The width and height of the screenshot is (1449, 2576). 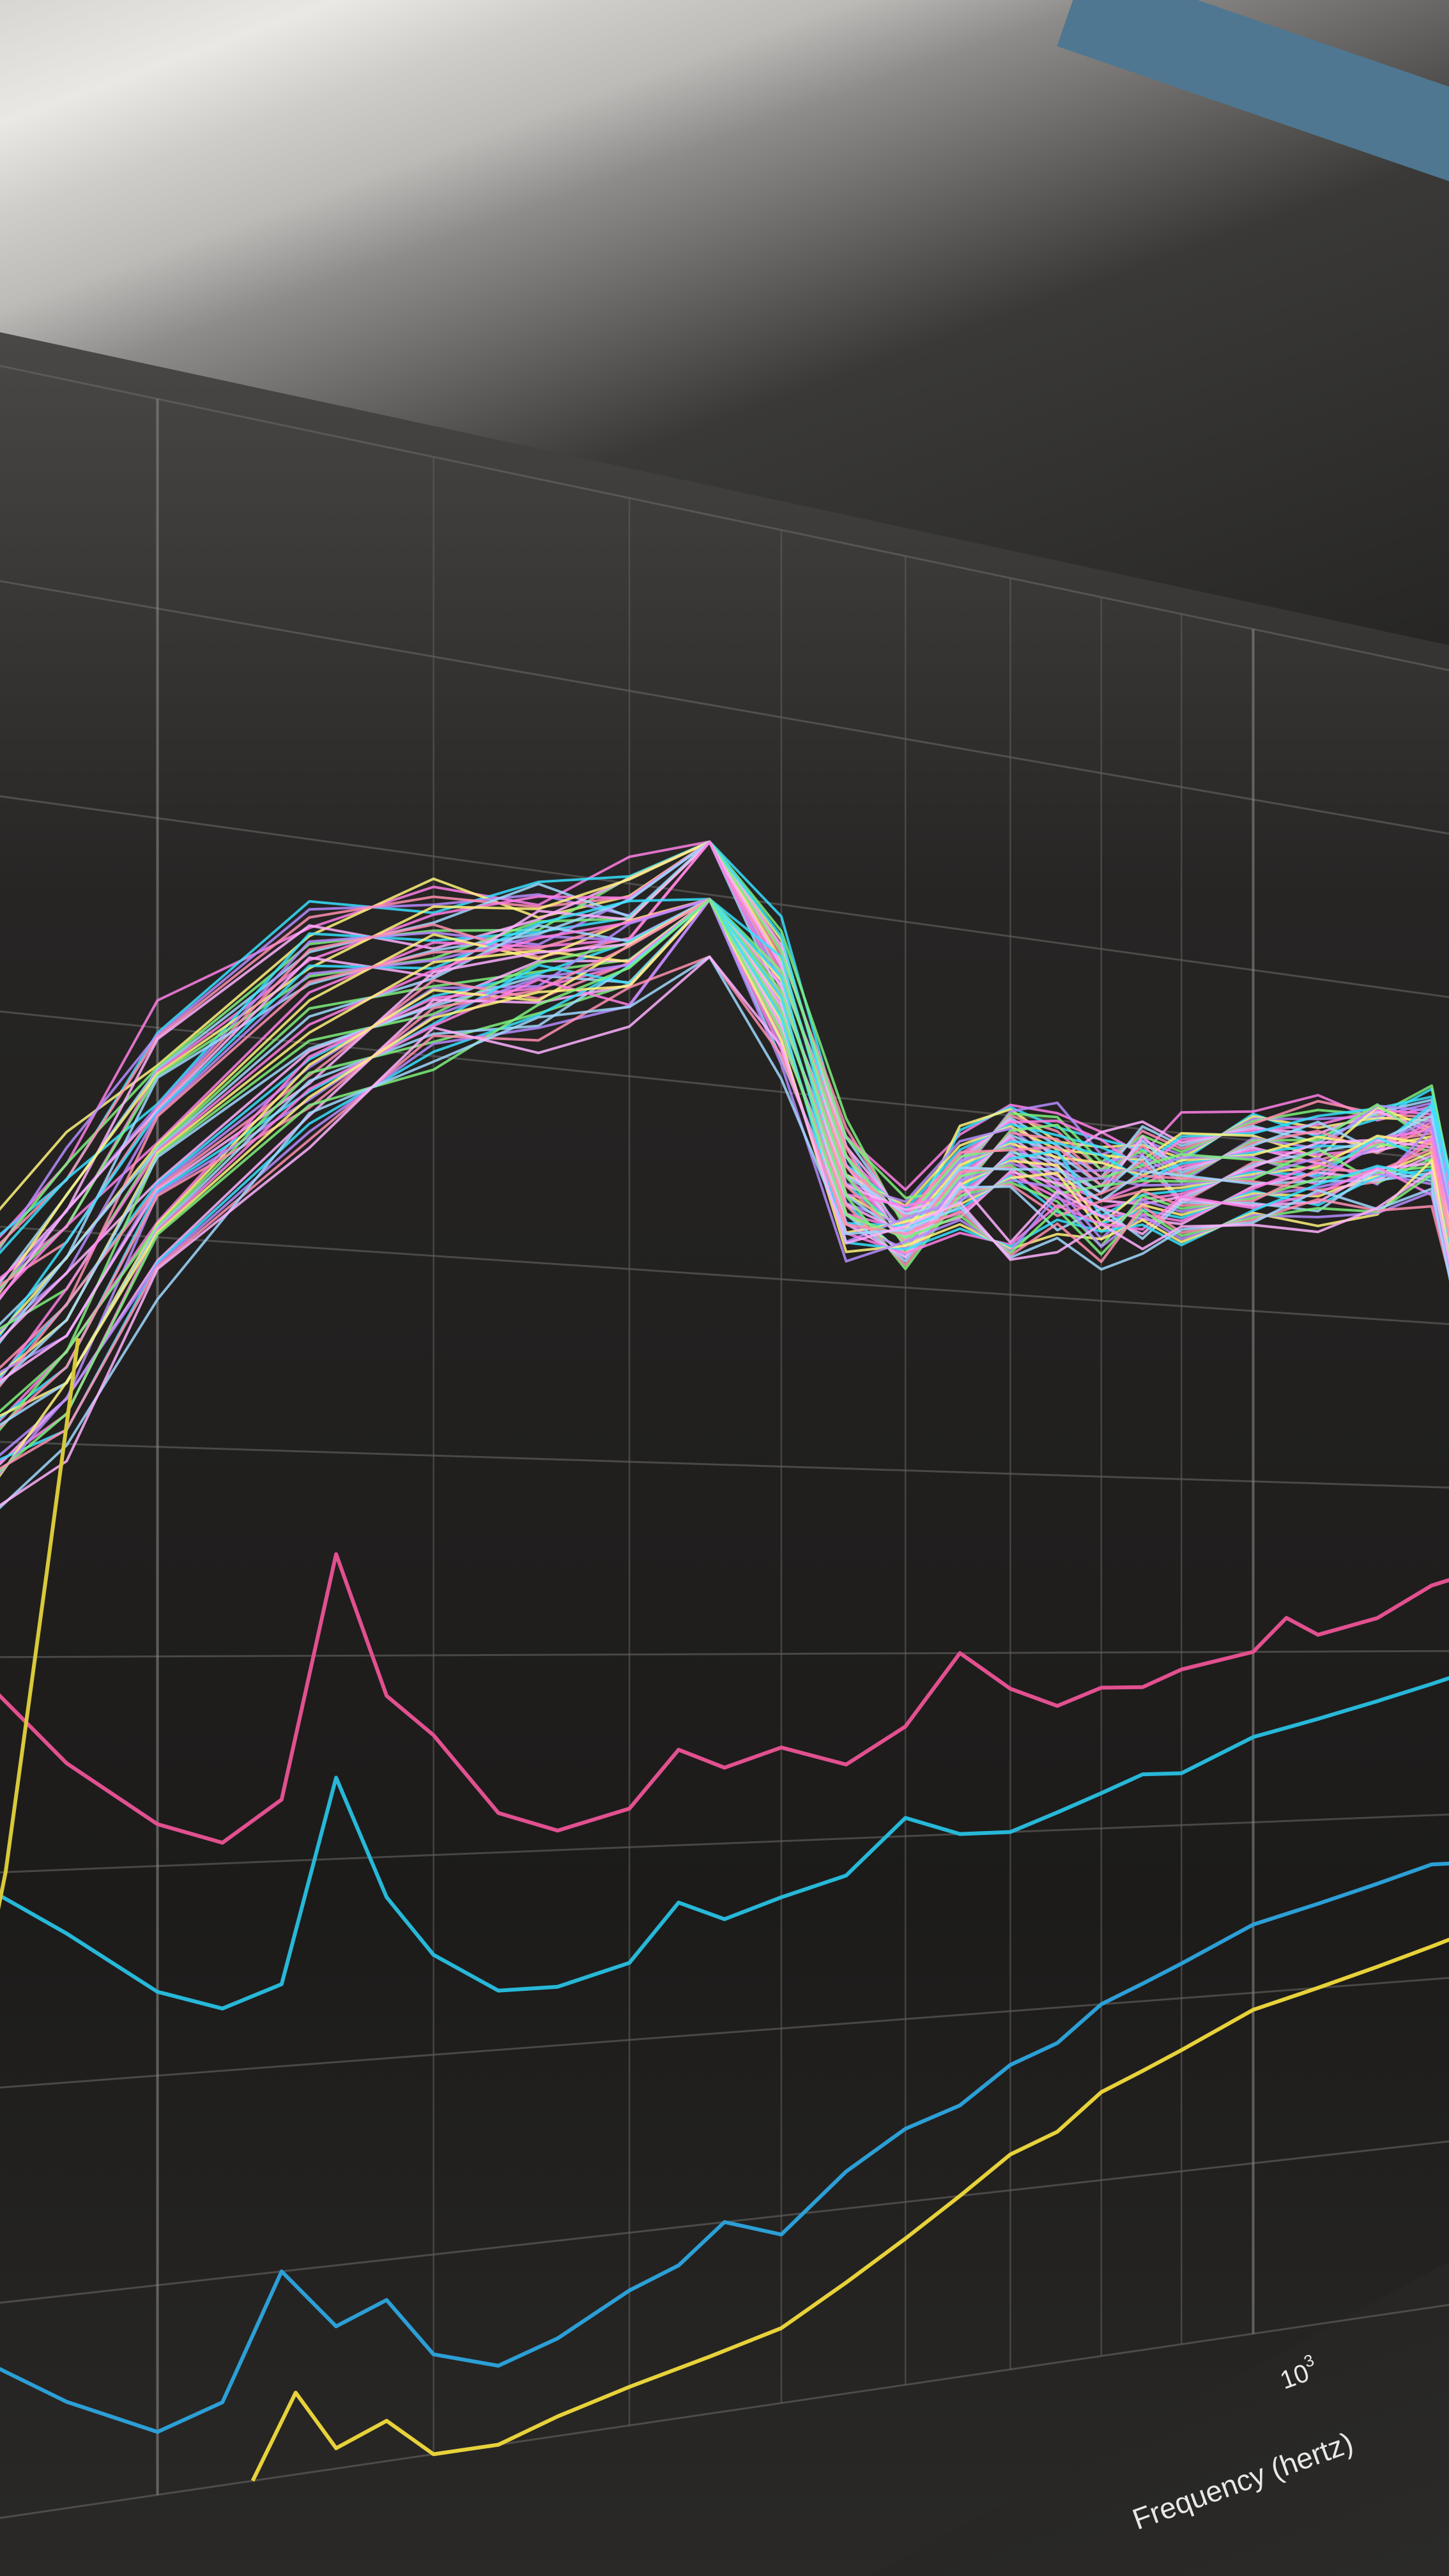 What do you see at coordinates (1243, 2480) in the screenshot?
I see `x-axis-label: Frequency (hertz)` at bounding box center [1243, 2480].